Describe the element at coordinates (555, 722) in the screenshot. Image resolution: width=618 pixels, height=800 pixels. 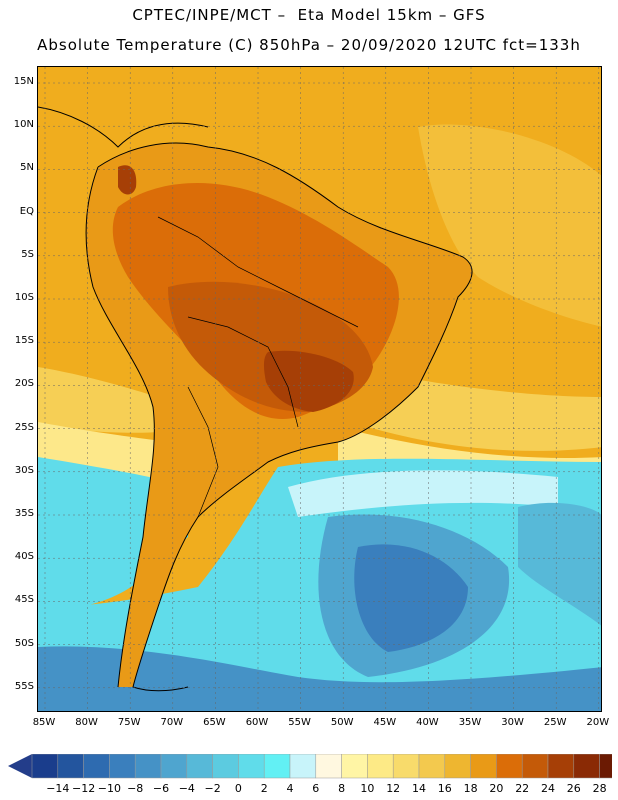
I see `longitude-label: 25W` at that location.